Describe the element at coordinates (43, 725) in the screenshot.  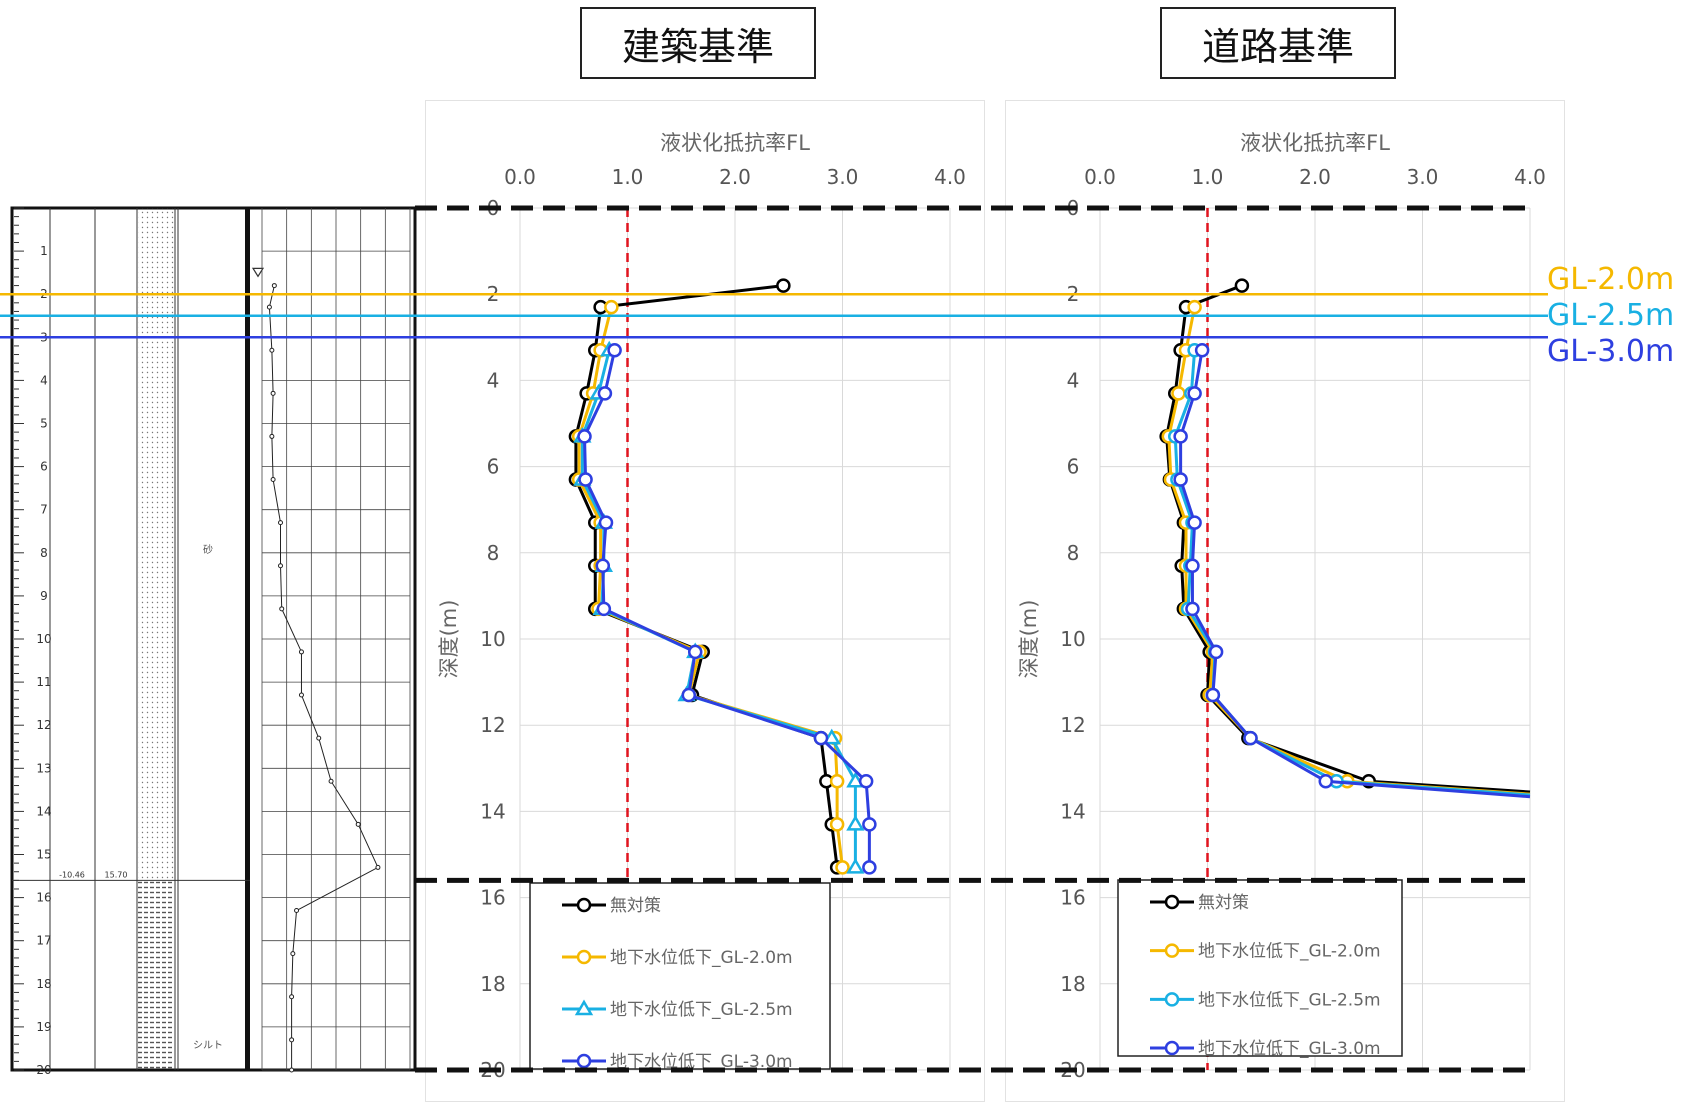
I see `boring-log-depth-label: 12` at that location.